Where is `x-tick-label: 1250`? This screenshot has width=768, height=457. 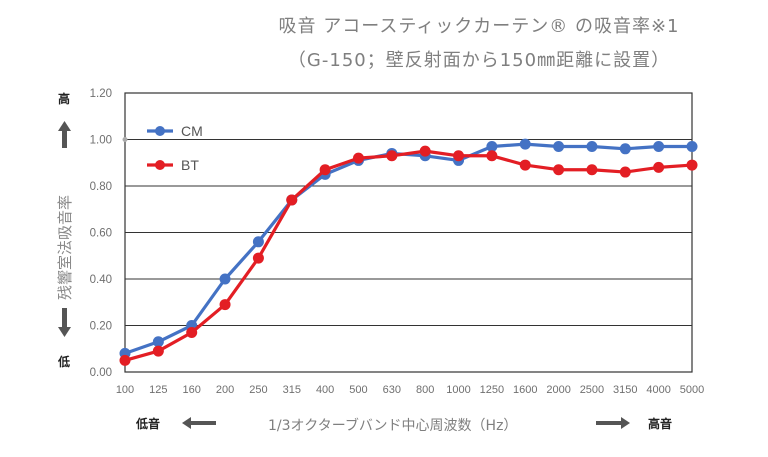 x-tick-label: 1250 is located at coordinates (492, 390).